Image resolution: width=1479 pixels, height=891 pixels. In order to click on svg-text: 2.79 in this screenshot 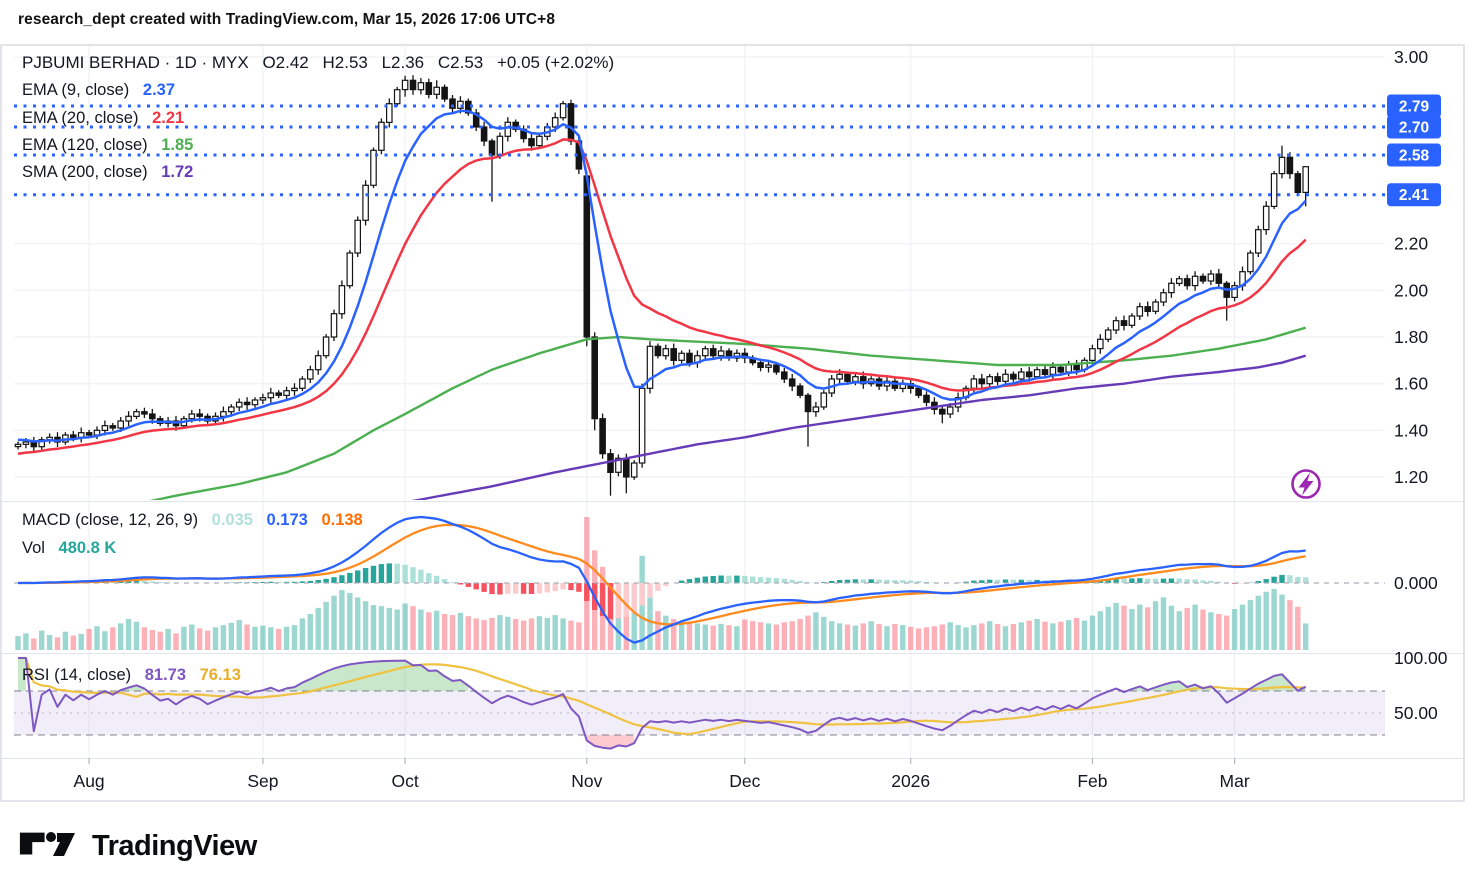, I will do `click(1414, 107)`.